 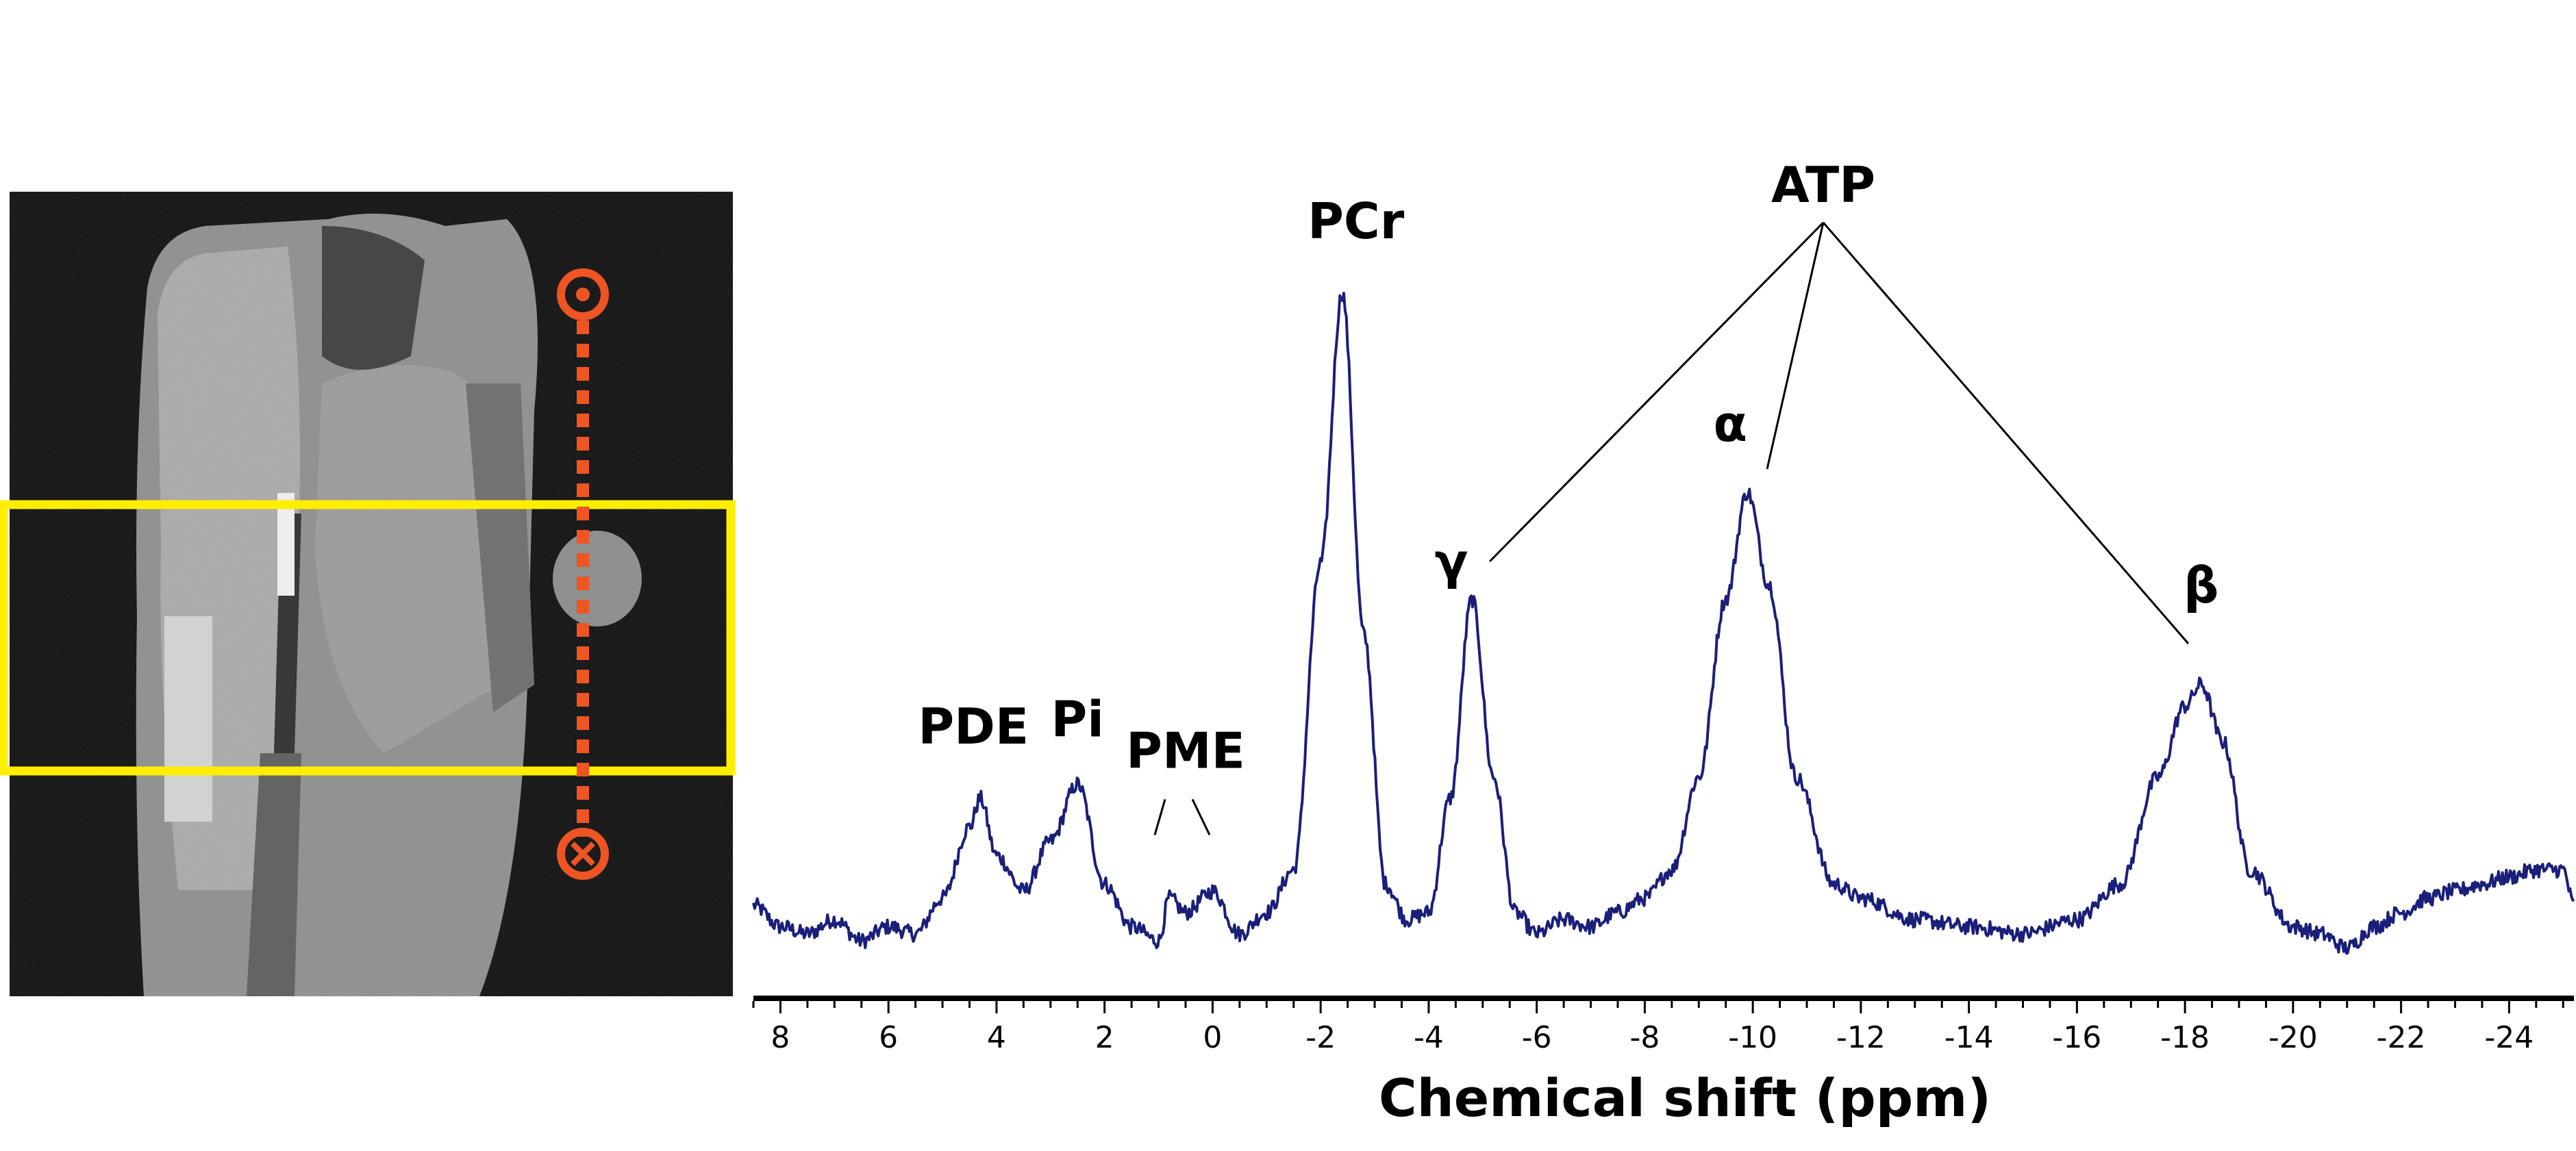 What do you see at coordinates (2509, 1037) in the screenshot?
I see `x-tick-label: -24` at bounding box center [2509, 1037].